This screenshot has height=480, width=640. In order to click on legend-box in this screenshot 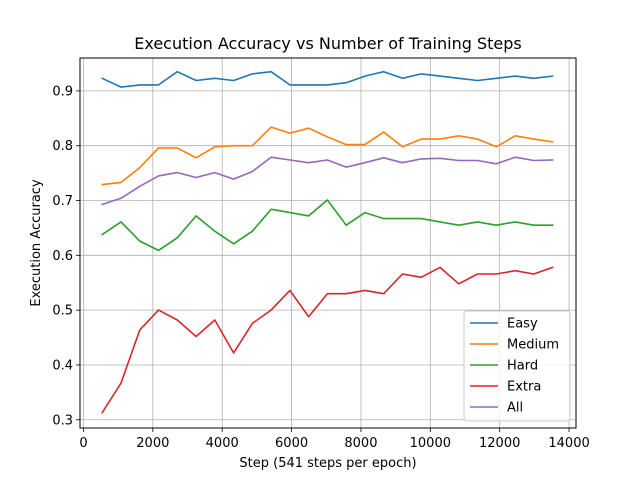, I will do `click(517, 366)`.